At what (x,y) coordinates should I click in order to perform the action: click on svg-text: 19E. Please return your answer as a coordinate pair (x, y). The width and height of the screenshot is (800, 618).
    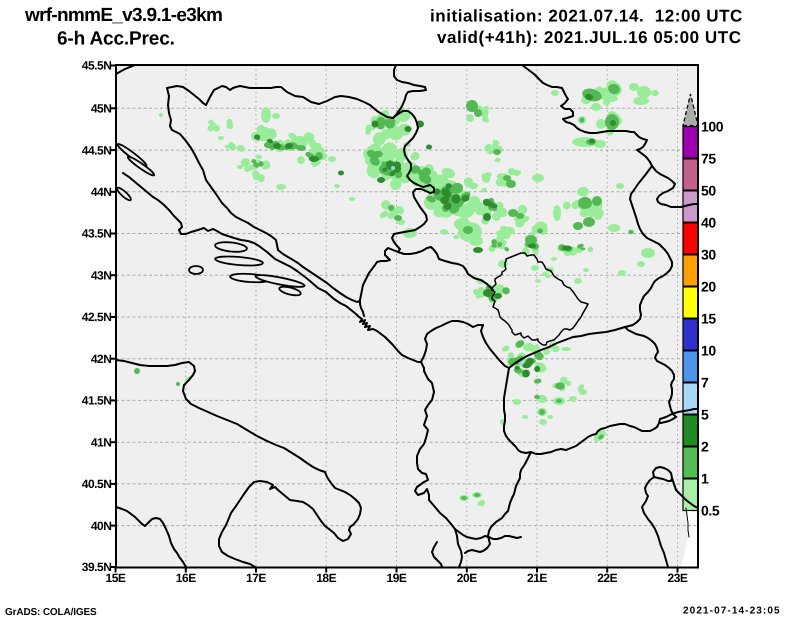
    Looking at the image, I should click on (396, 578).